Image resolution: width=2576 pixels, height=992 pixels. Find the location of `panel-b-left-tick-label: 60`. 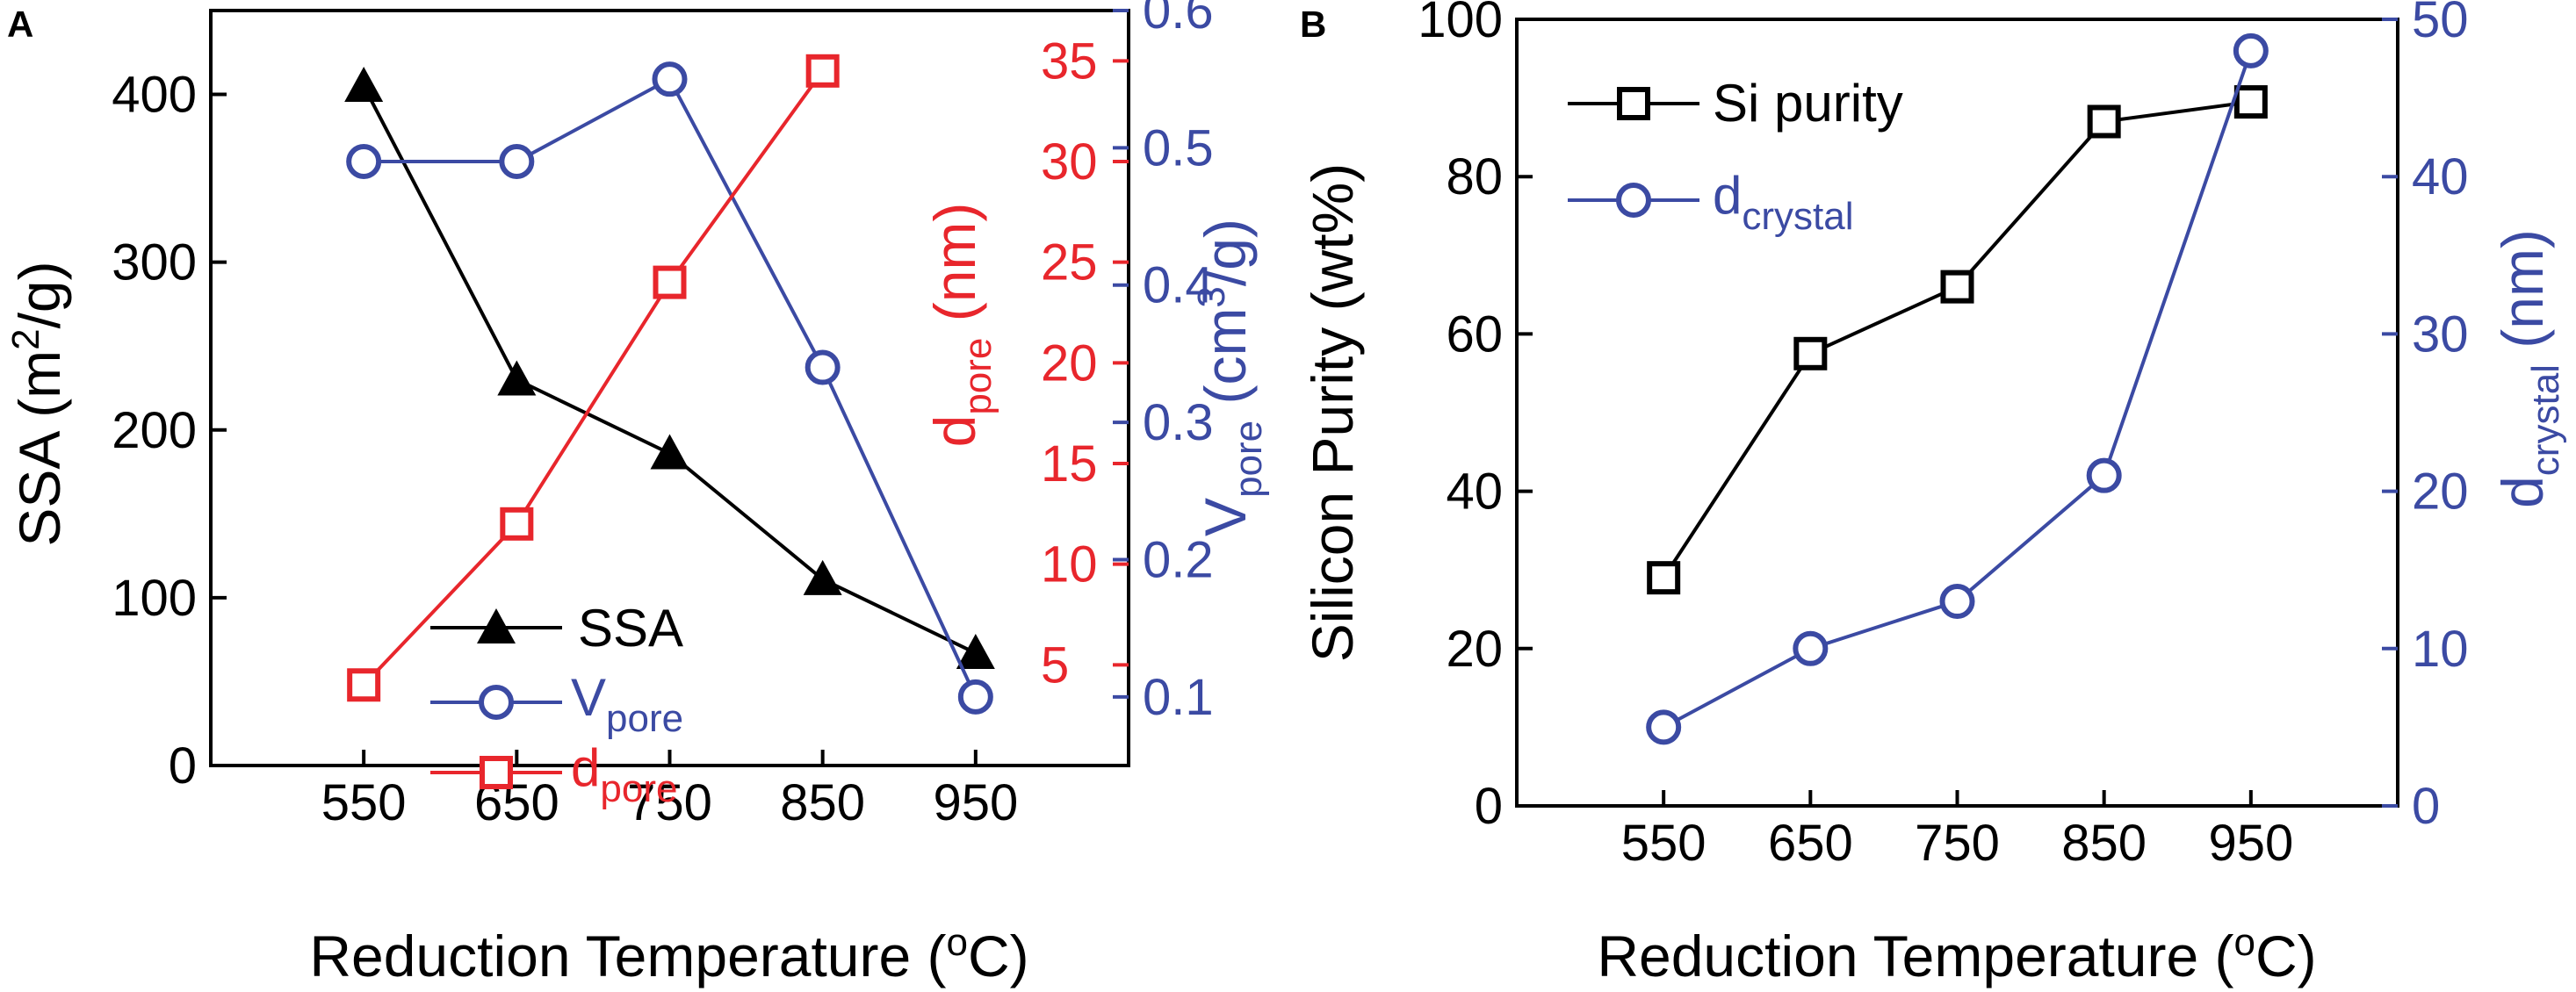

panel-b-left-tick-label: 60 is located at coordinates (1474, 334).